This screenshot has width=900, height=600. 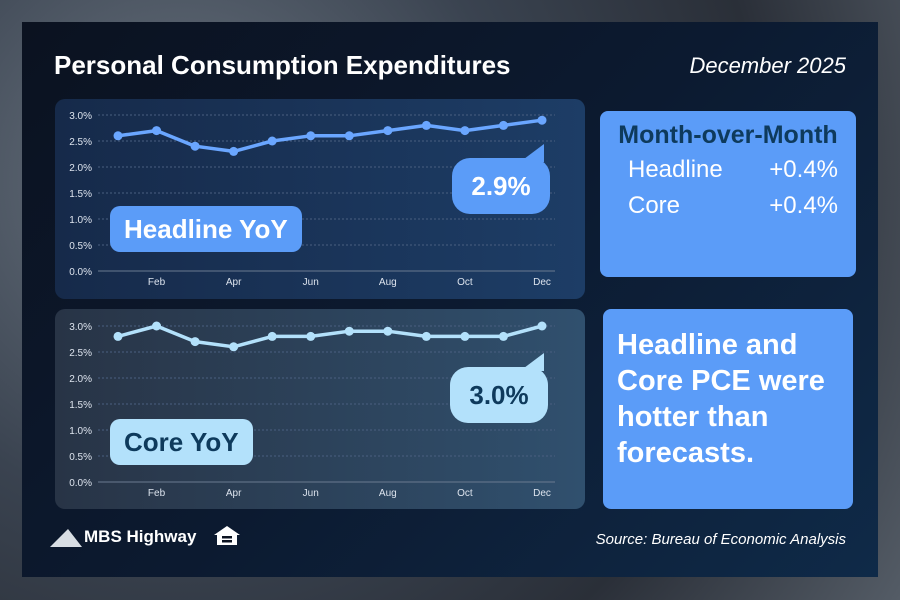 What do you see at coordinates (728, 206) in the screenshot?
I see `mom-row-core: Core +0.4%` at bounding box center [728, 206].